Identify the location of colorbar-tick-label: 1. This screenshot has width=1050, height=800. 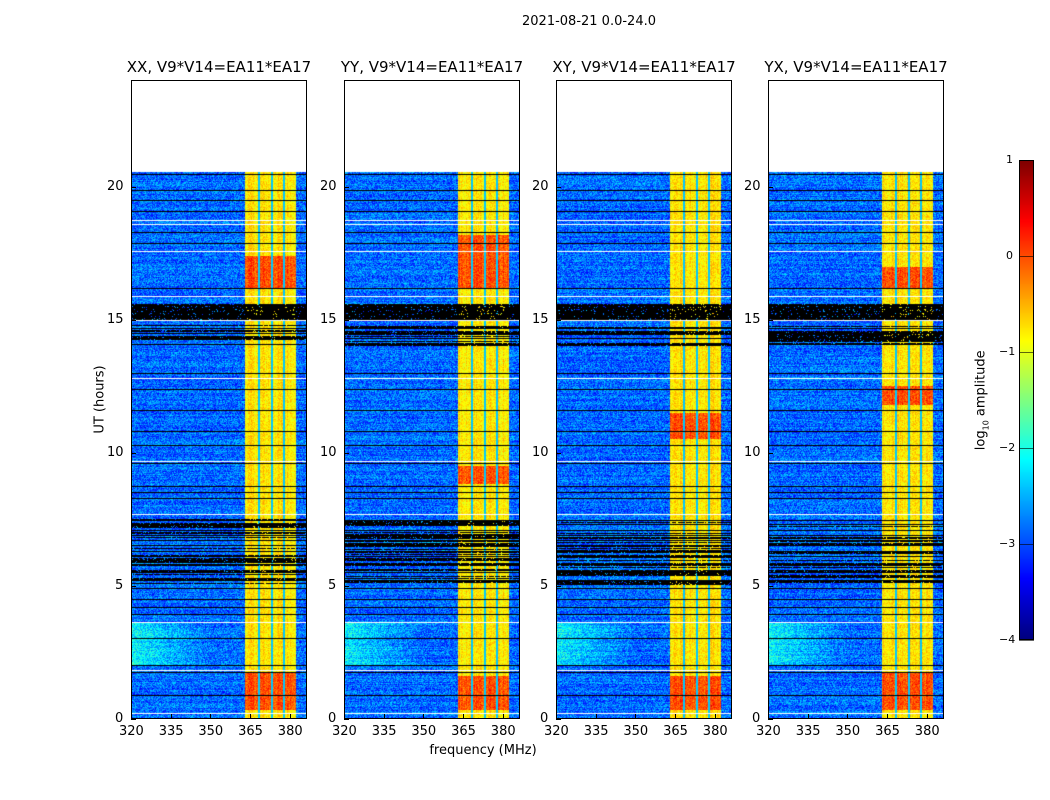
(1009, 159).